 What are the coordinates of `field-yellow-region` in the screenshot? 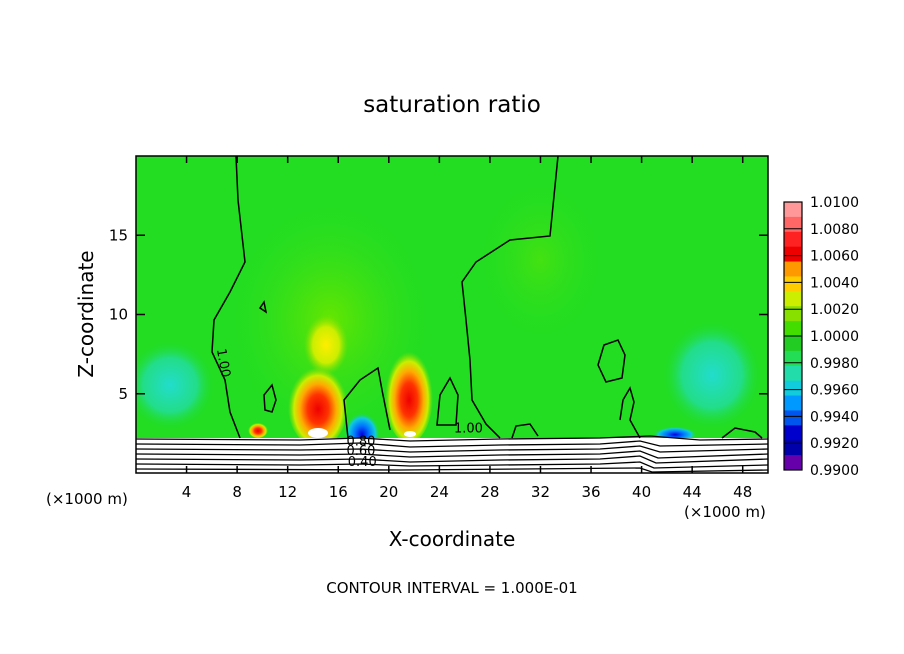 It's located at (326, 345).